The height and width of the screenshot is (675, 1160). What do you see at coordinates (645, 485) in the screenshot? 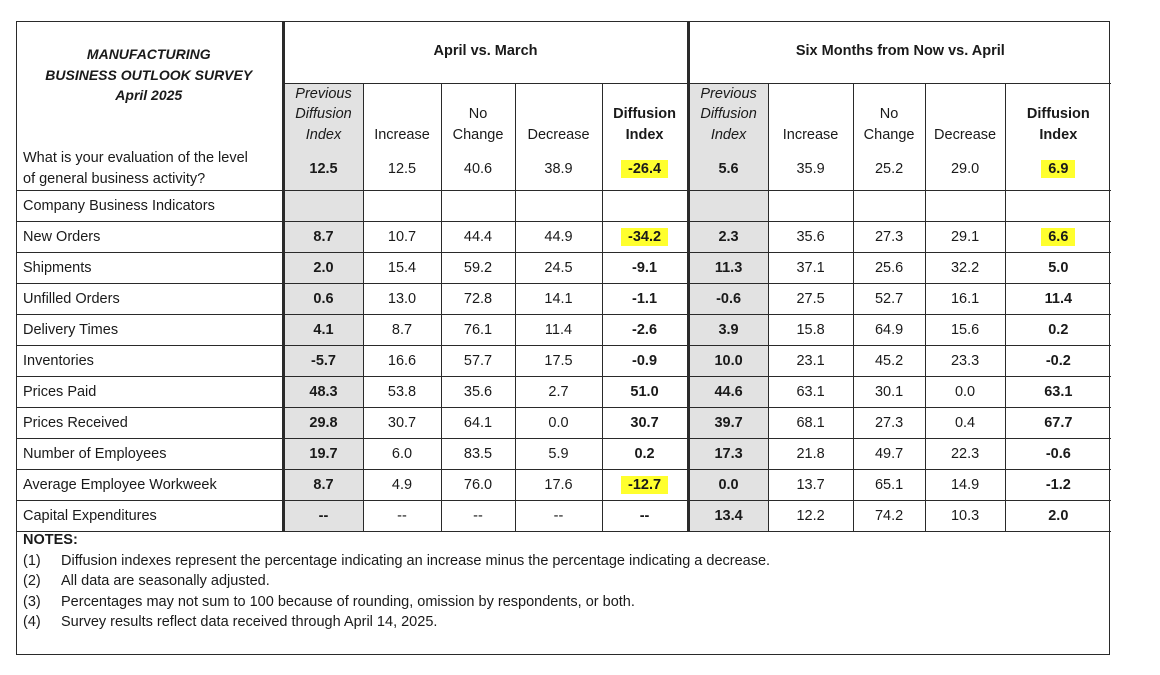
I see `current-diffusion-cell: -12.7` at bounding box center [645, 485].